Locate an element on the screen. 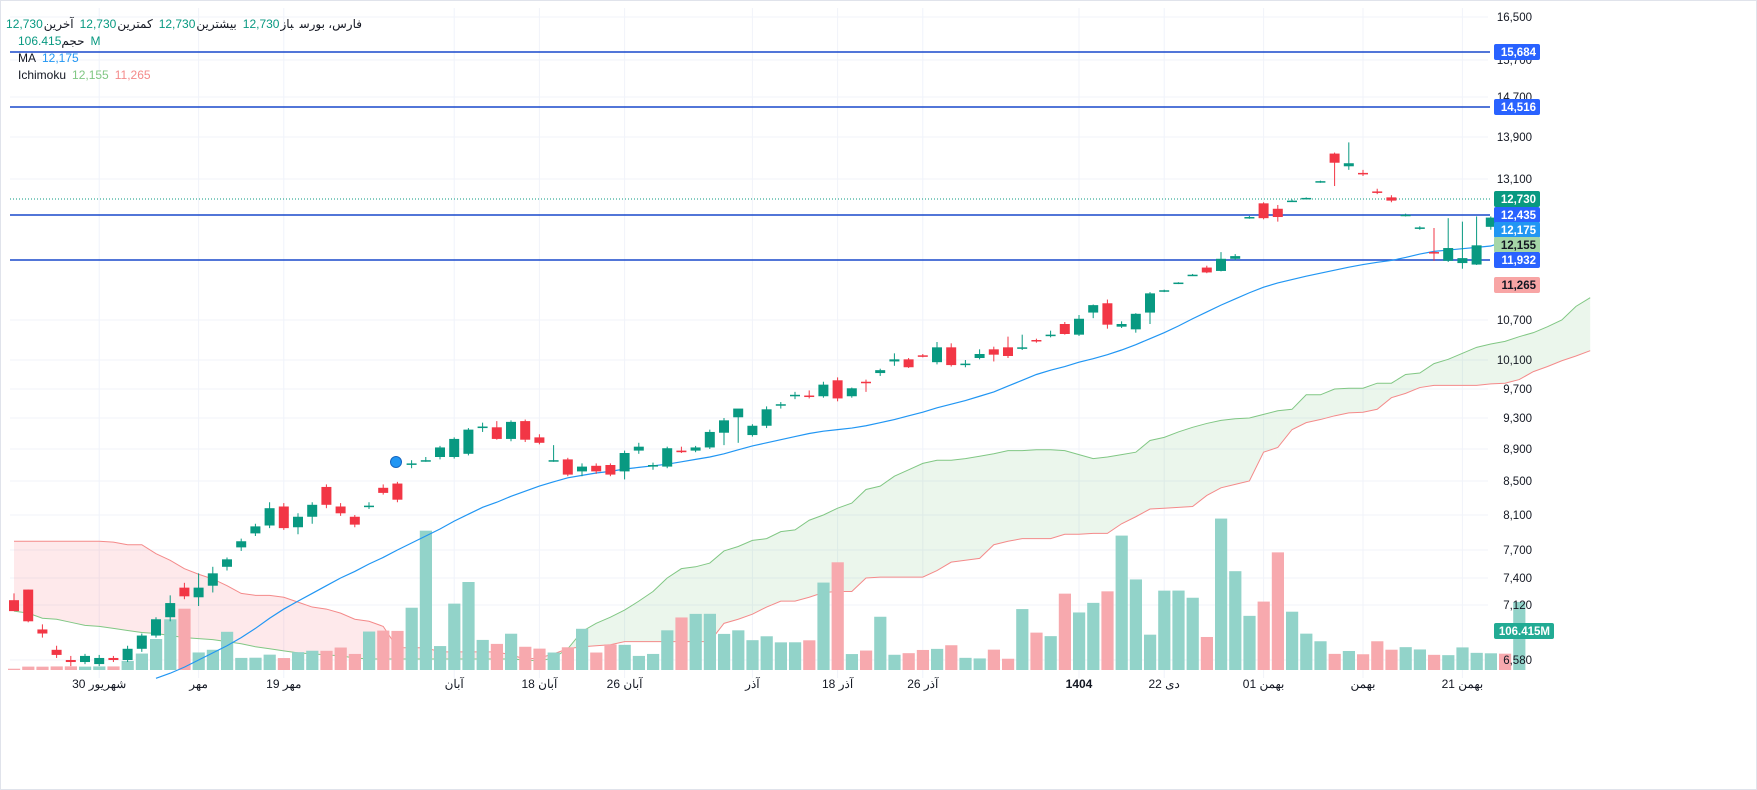 The height and width of the screenshot is (790, 1757). y-axis-tick-label: 9,700 is located at coordinates (1517, 390).